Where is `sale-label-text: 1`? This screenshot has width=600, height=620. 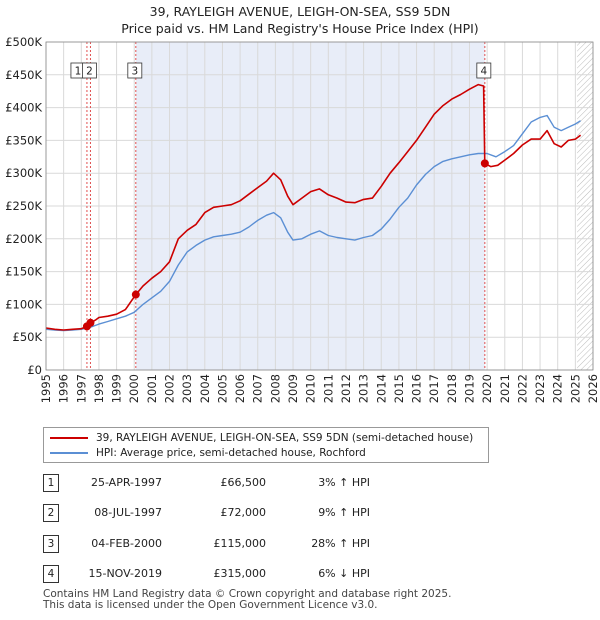
sale-label-text: 1 is located at coordinates (78, 72).